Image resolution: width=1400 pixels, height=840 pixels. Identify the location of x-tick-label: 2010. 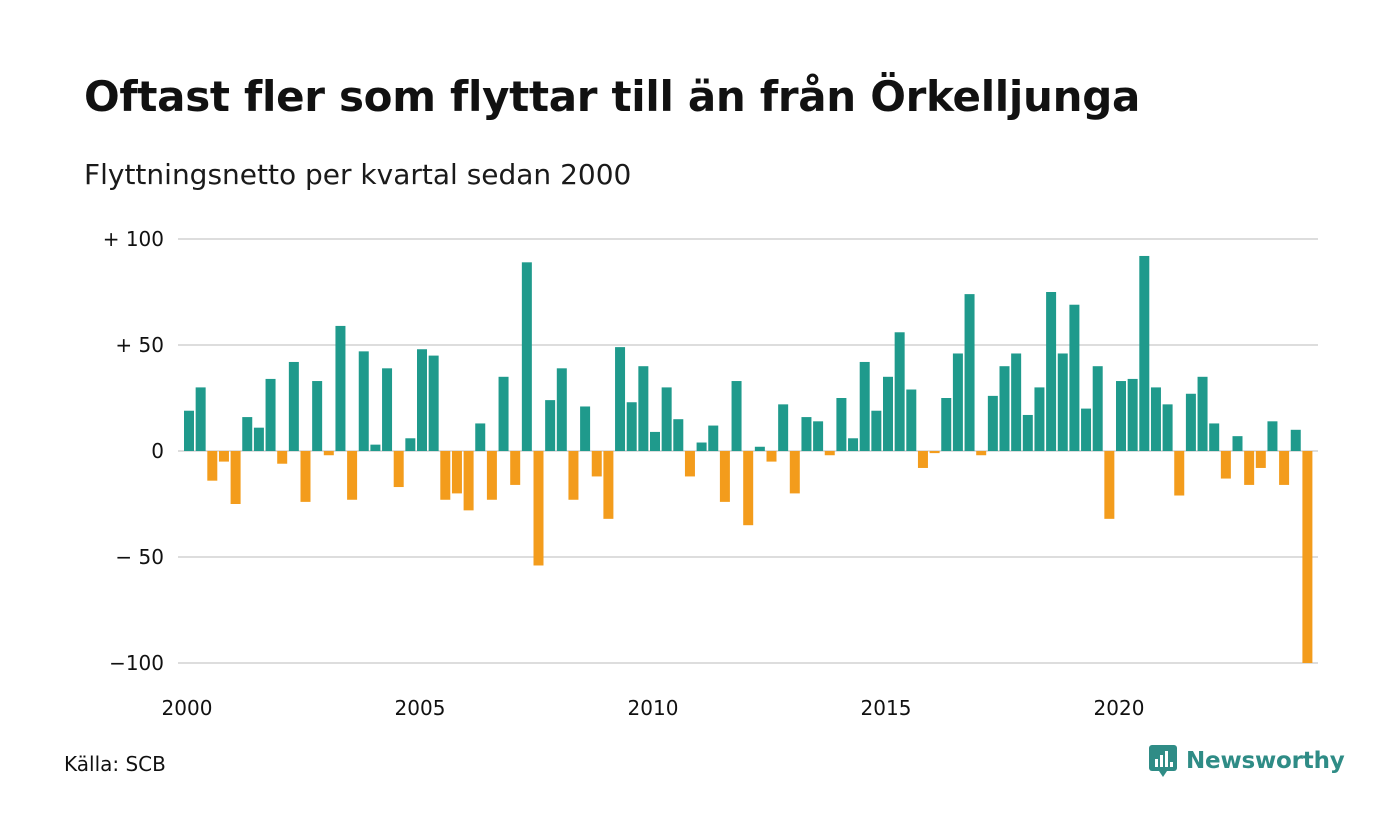
(653, 708).